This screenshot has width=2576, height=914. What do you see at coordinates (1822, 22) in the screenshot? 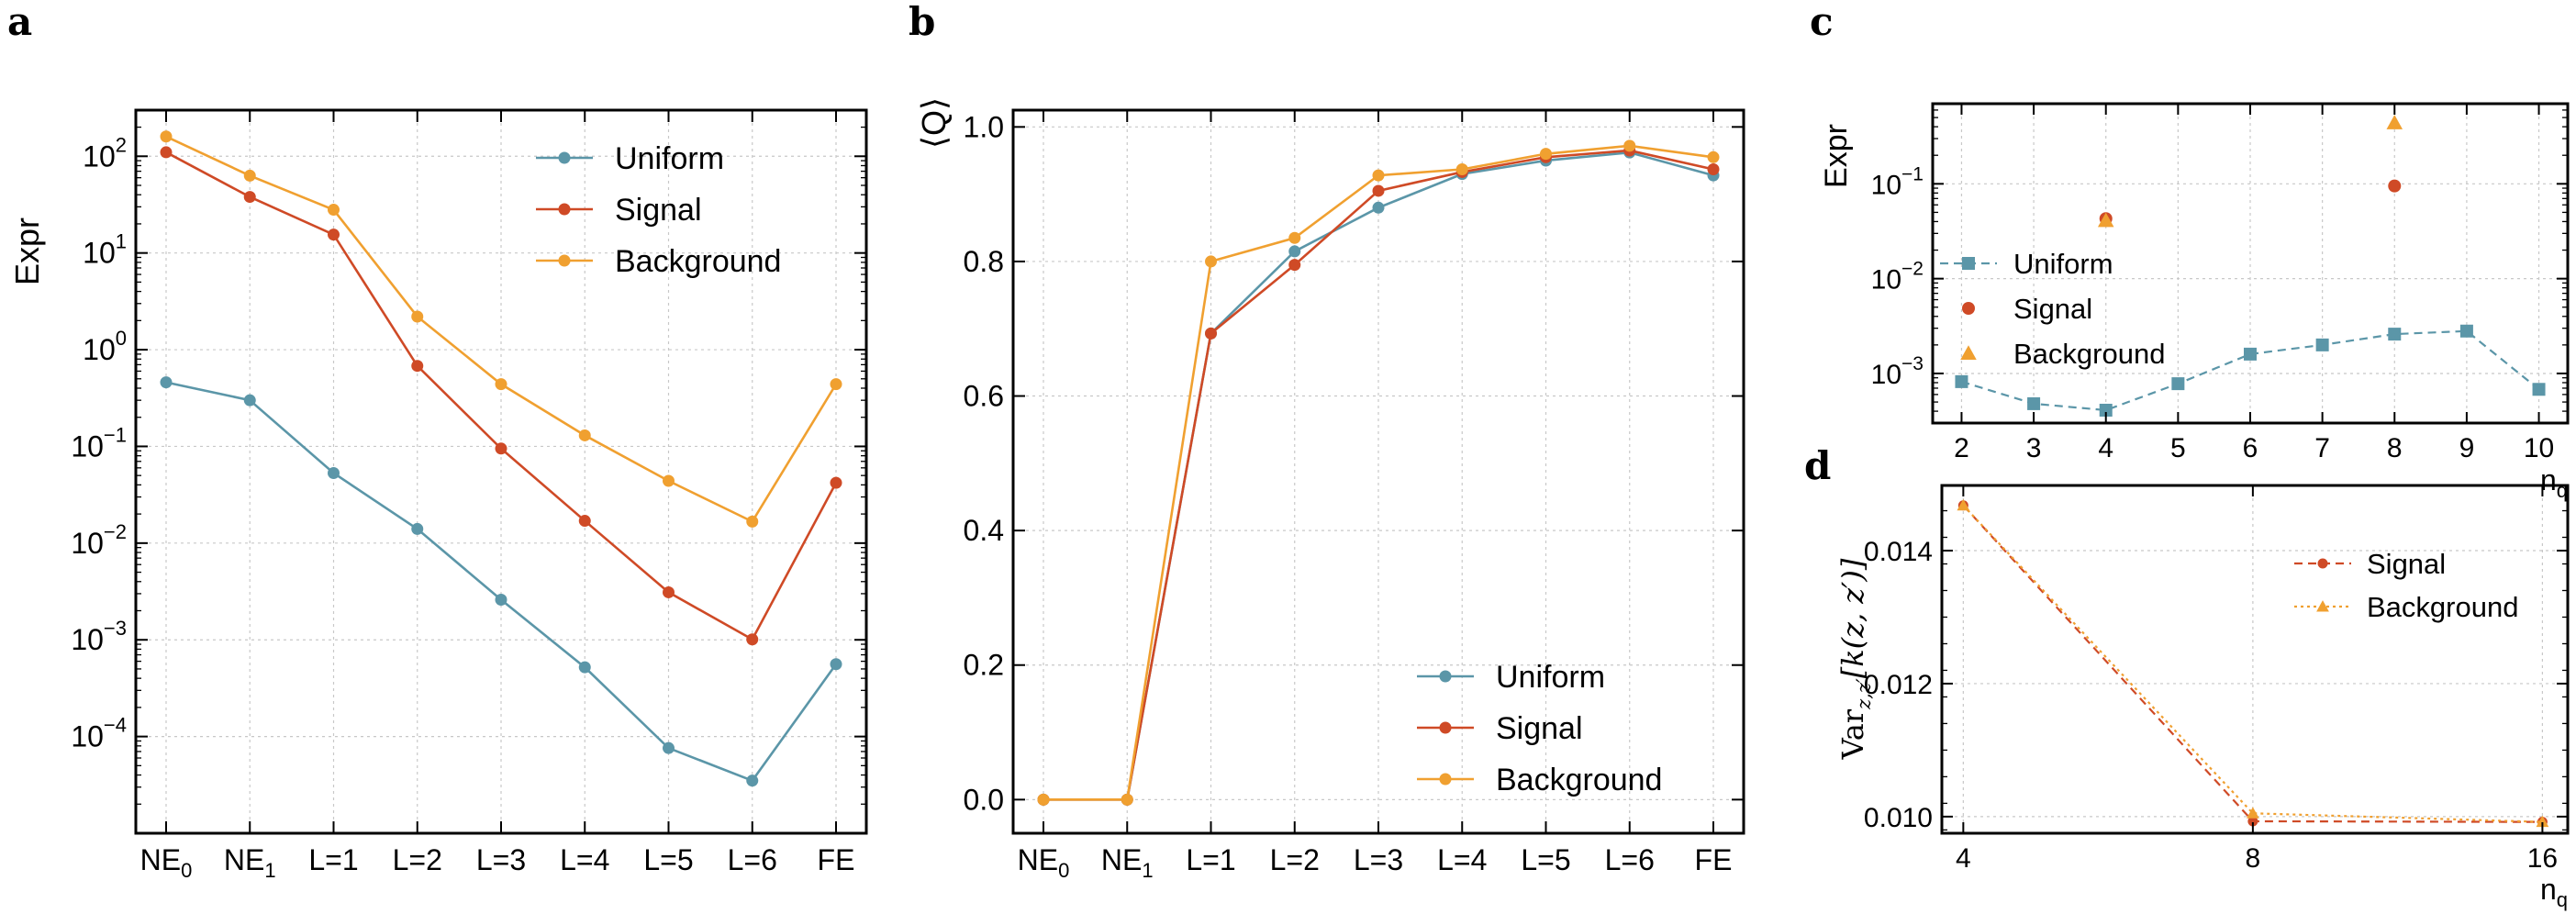
I see `panel-letter-c: c` at bounding box center [1822, 22].